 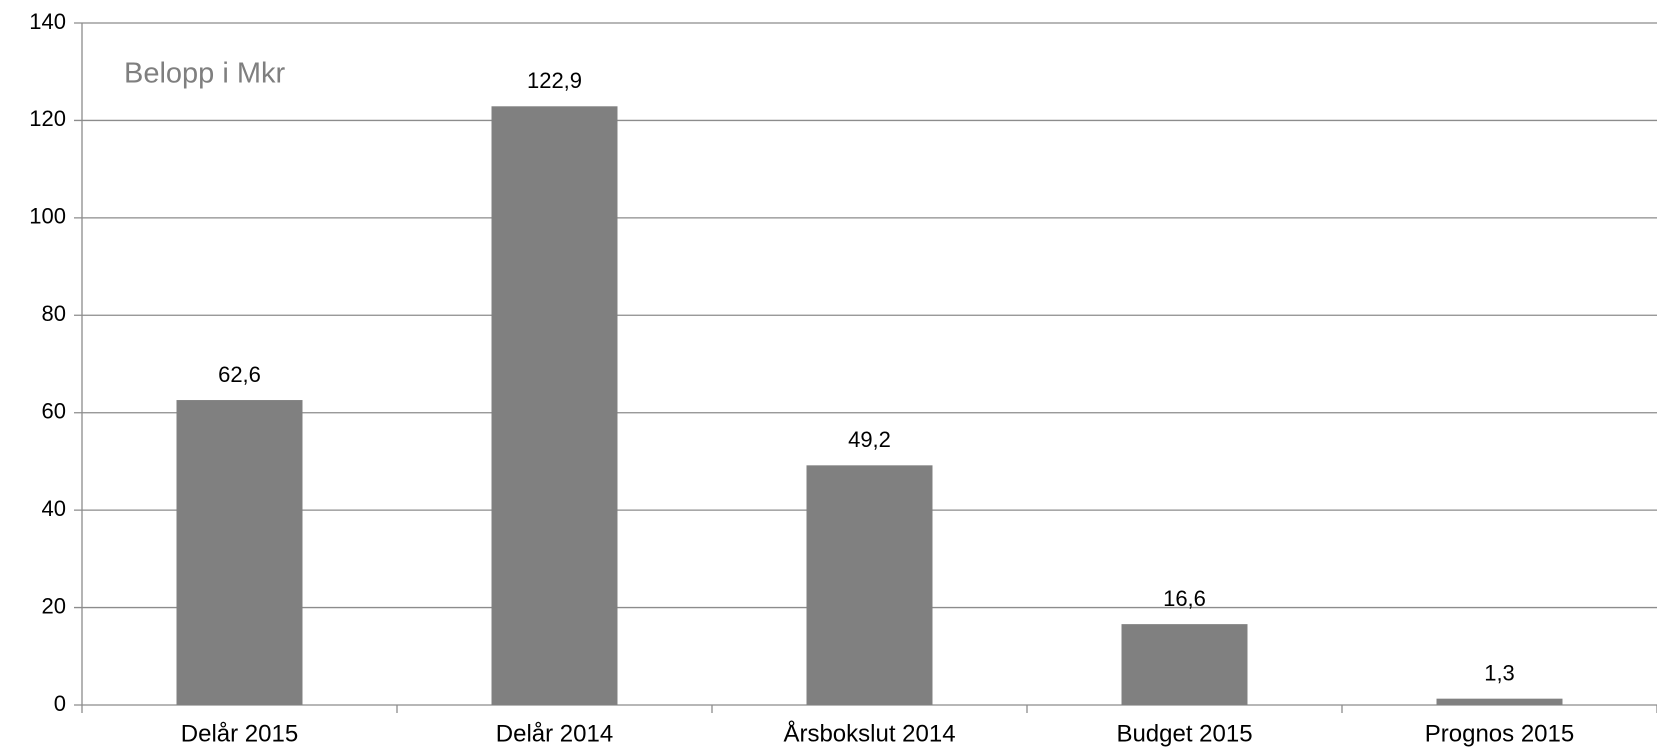 I want to click on y-tick-label: 100, so click(x=47, y=216).